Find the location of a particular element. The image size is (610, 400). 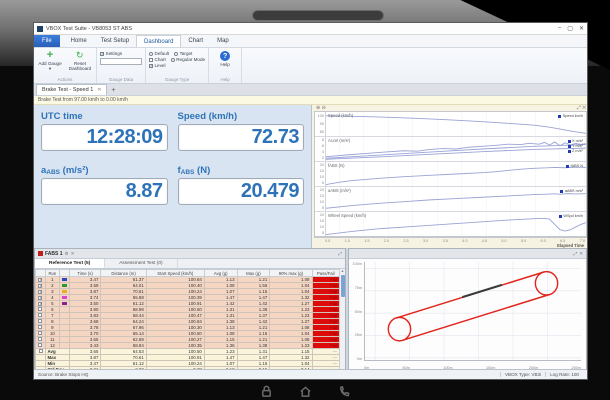

column-header: Avg (g) is located at coordinates (220, 273).